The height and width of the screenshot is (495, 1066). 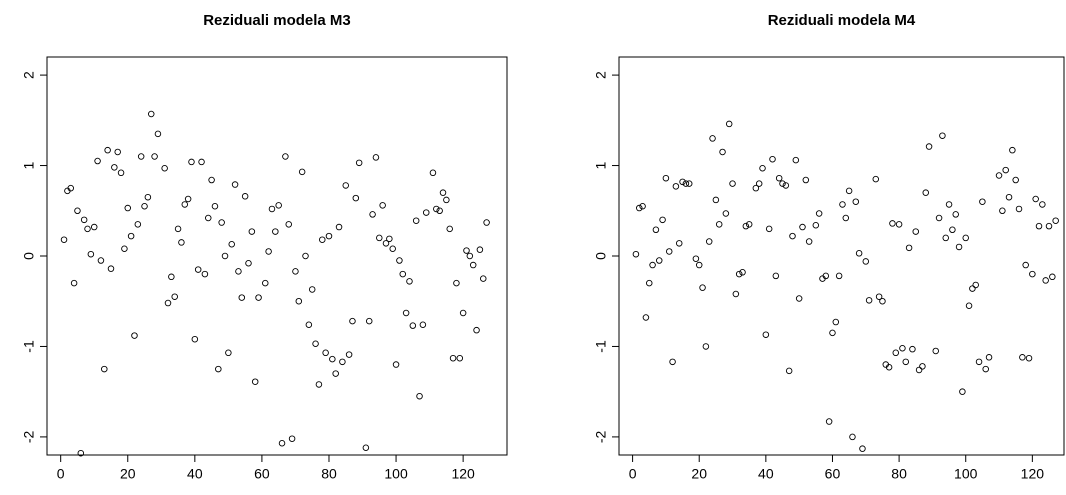 I want to click on chart-title: Reziduali modela M4, so click(x=842, y=20).